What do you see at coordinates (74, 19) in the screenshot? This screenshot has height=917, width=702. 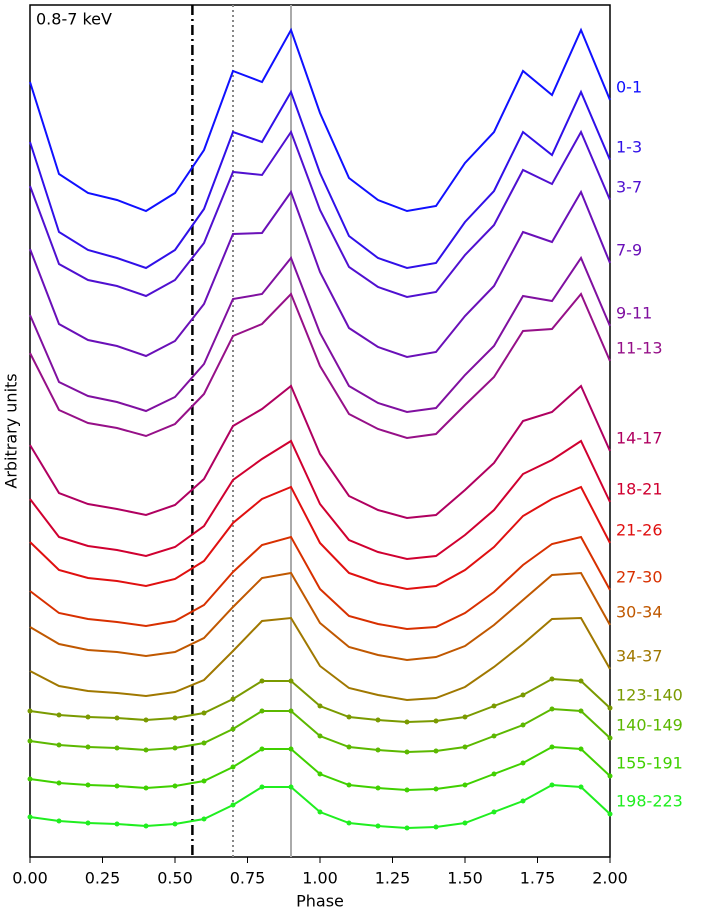 I see `annotation: 0.8-7 keV` at bounding box center [74, 19].